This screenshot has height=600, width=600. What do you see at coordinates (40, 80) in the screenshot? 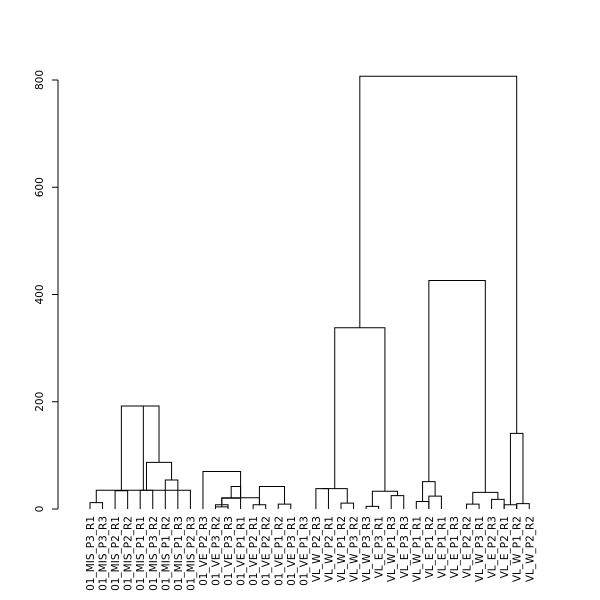
I see `y-tick-label: 800` at bounding box center [40, 80].